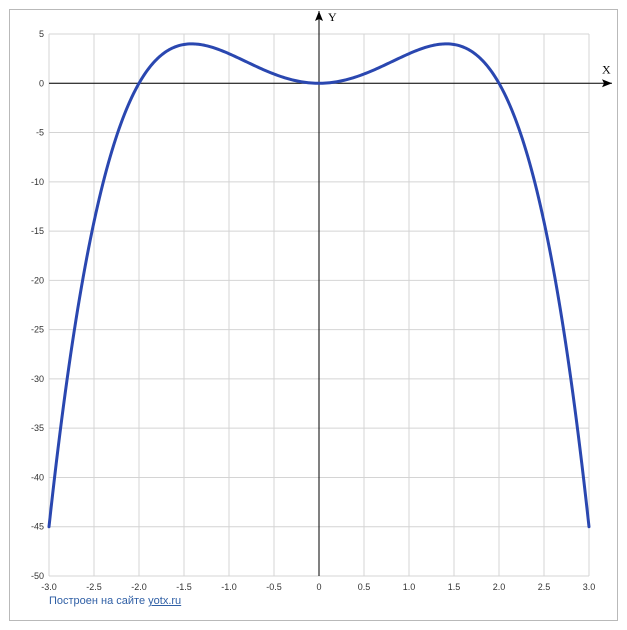  I want to click on x-tick-label: -1.5, so click(184, 587).